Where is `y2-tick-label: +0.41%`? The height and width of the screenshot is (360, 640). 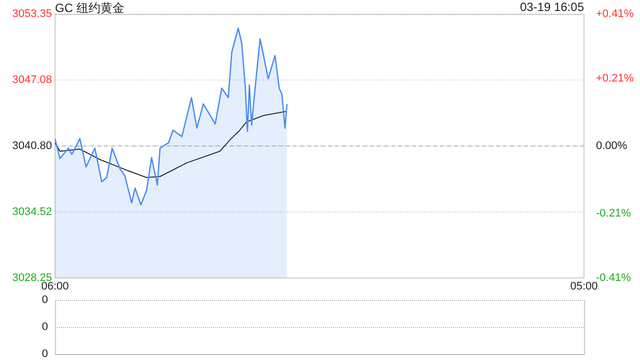 y2-tick-label: +0.41% is located at coordinates (615, 14).